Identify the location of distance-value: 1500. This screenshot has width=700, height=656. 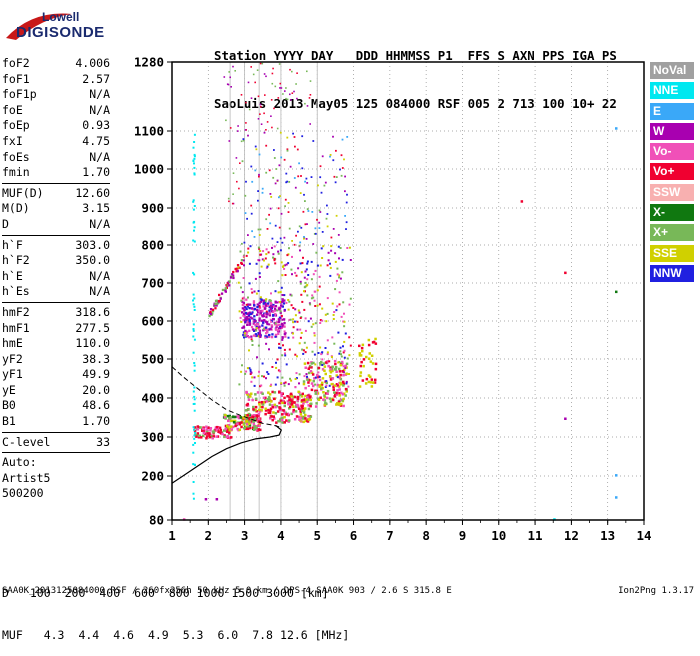
(245, 593).